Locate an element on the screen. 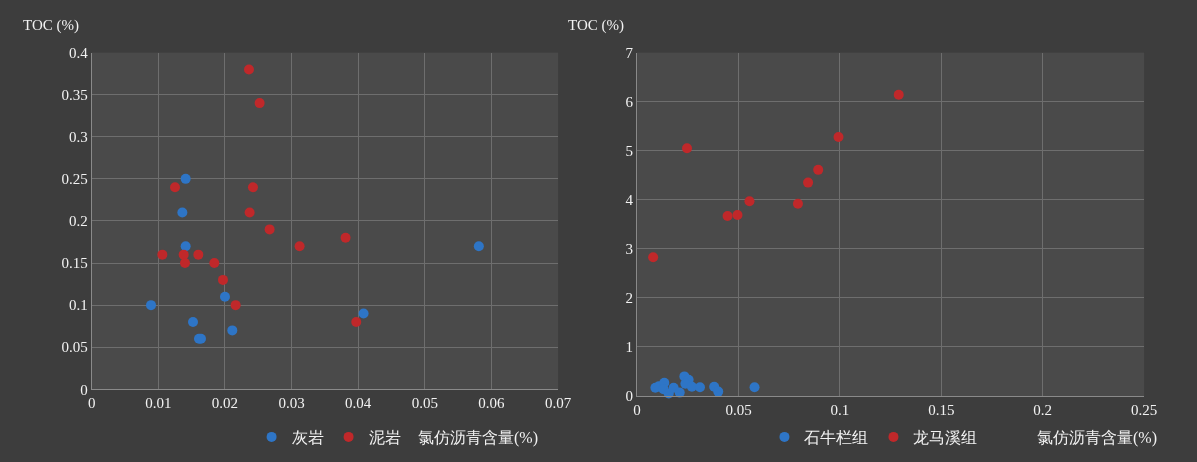 This screenshot has height=462, width=1197. y-tick-label: 7 is located at coordinates (629, 52).